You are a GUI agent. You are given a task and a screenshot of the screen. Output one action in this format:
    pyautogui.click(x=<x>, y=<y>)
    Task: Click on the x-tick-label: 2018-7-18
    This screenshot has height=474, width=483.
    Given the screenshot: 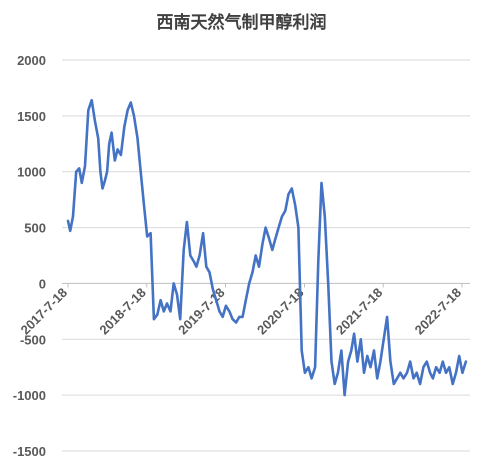 What is the action you would take?
    pyautogui.click(x=122, y=311)
    